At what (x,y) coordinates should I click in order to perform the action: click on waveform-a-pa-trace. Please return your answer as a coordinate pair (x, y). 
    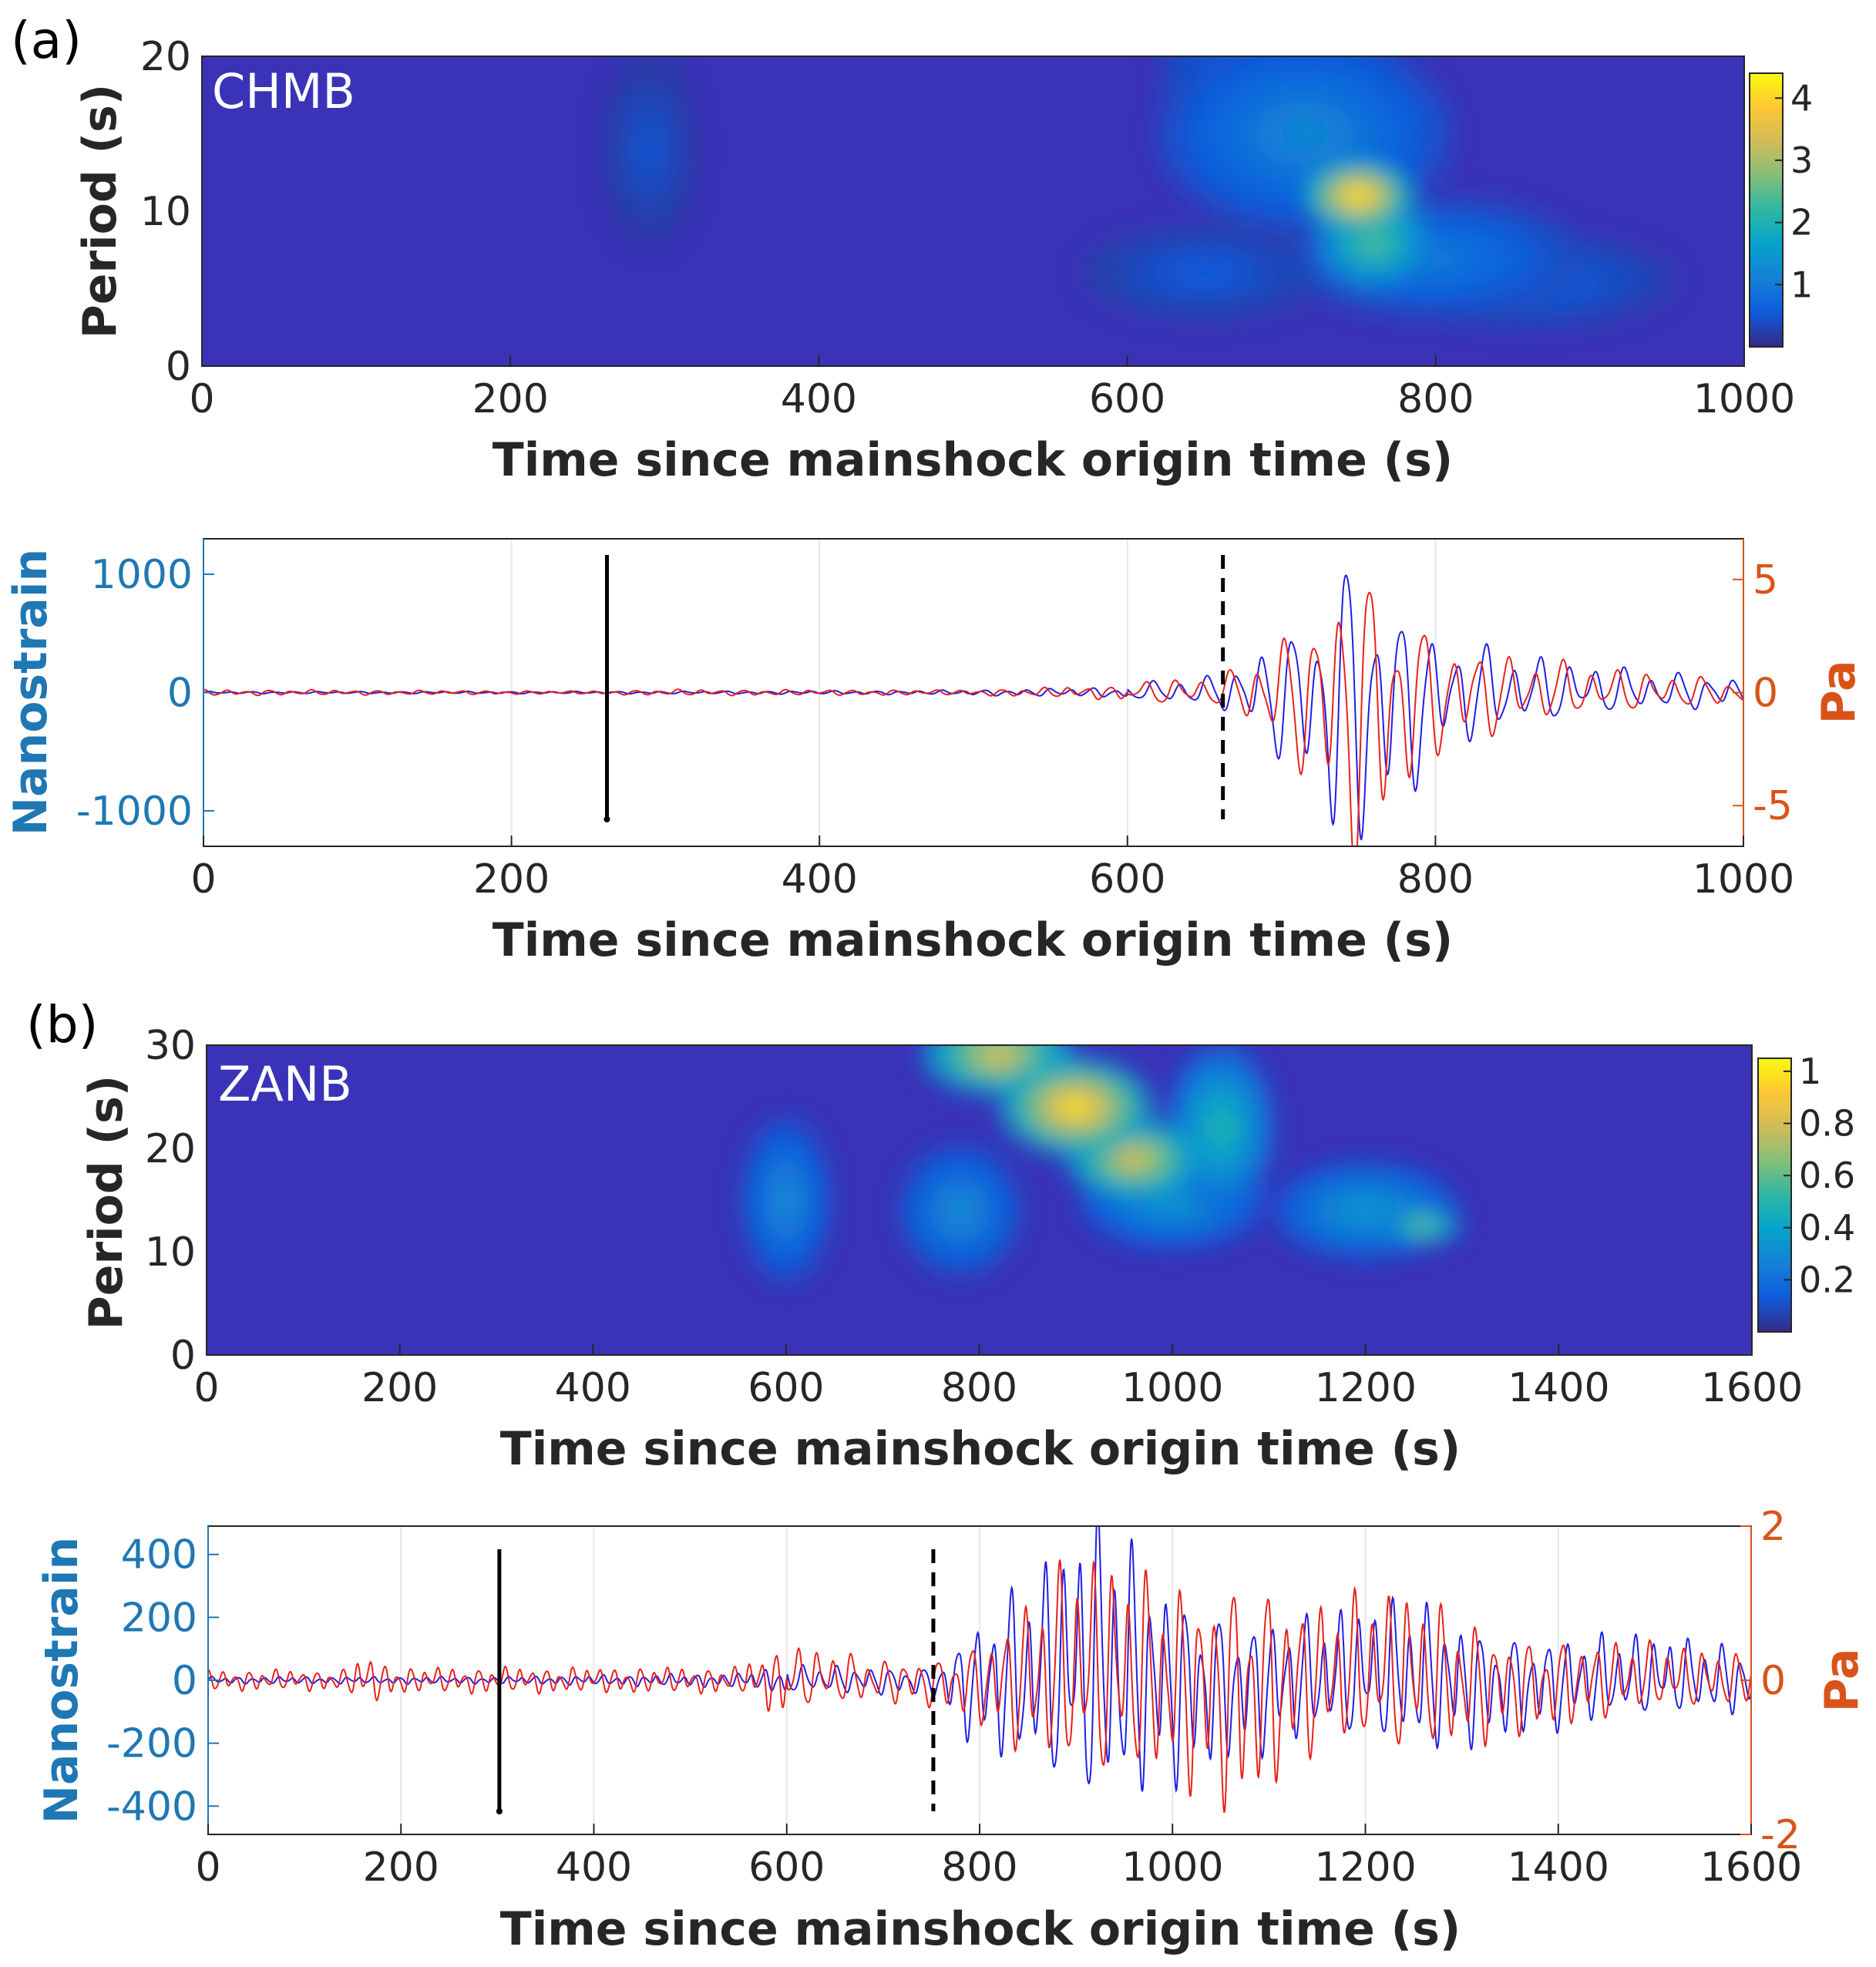
    Looking at the image, I should click on (973, 719).